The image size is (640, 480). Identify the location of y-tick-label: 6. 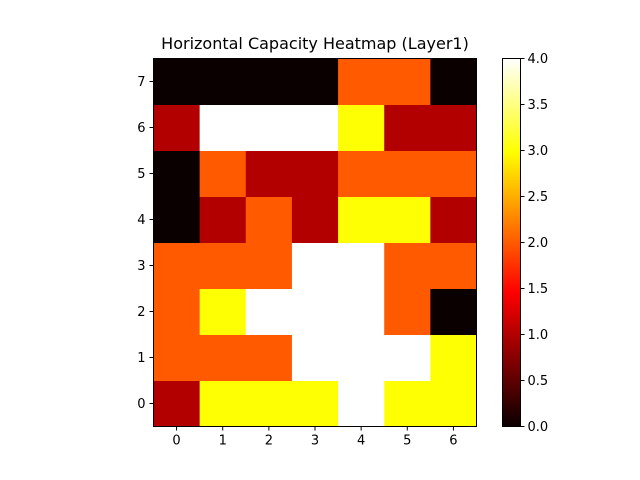
(141, 128).